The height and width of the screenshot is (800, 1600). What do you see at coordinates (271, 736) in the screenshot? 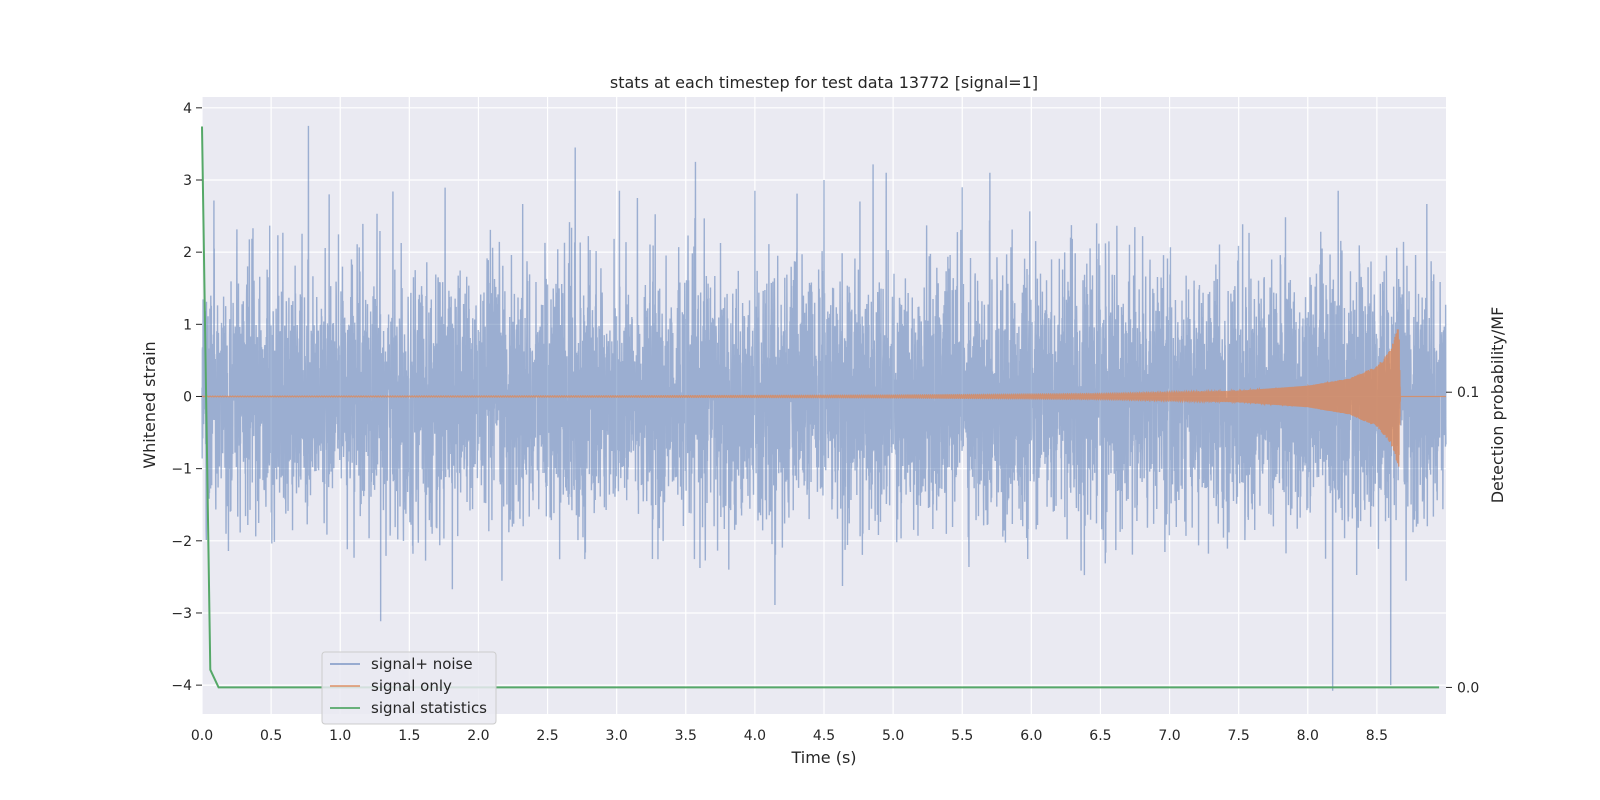
I see `x-tick-label: 0.5` at bounding box center [271, 736].